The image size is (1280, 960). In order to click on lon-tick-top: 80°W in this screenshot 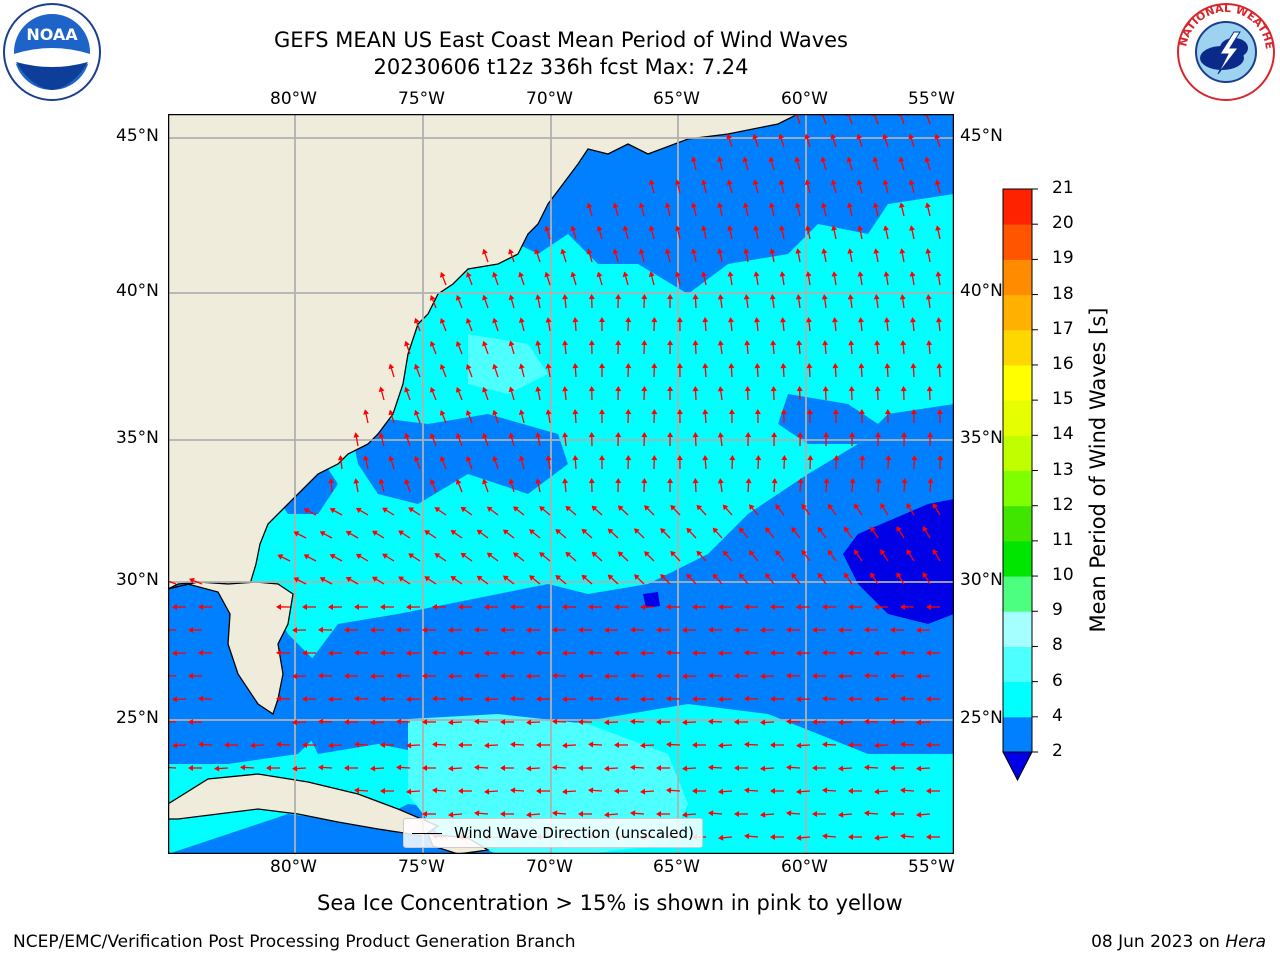, I will do `click(293, 99)`.